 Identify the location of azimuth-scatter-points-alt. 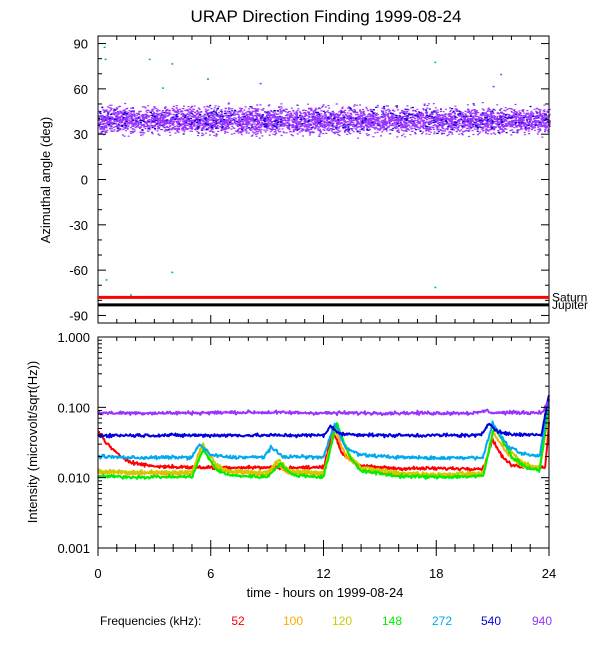
(323, 119).